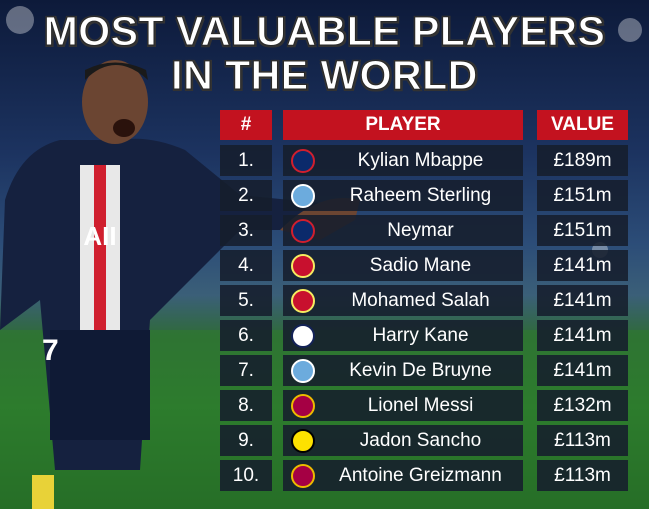 Image resolution: width=649 pixels, height=509 pixels. Describe the element at coordinates (246, 230) in the screenshot. I see `rank-cell: 3.` at that location.